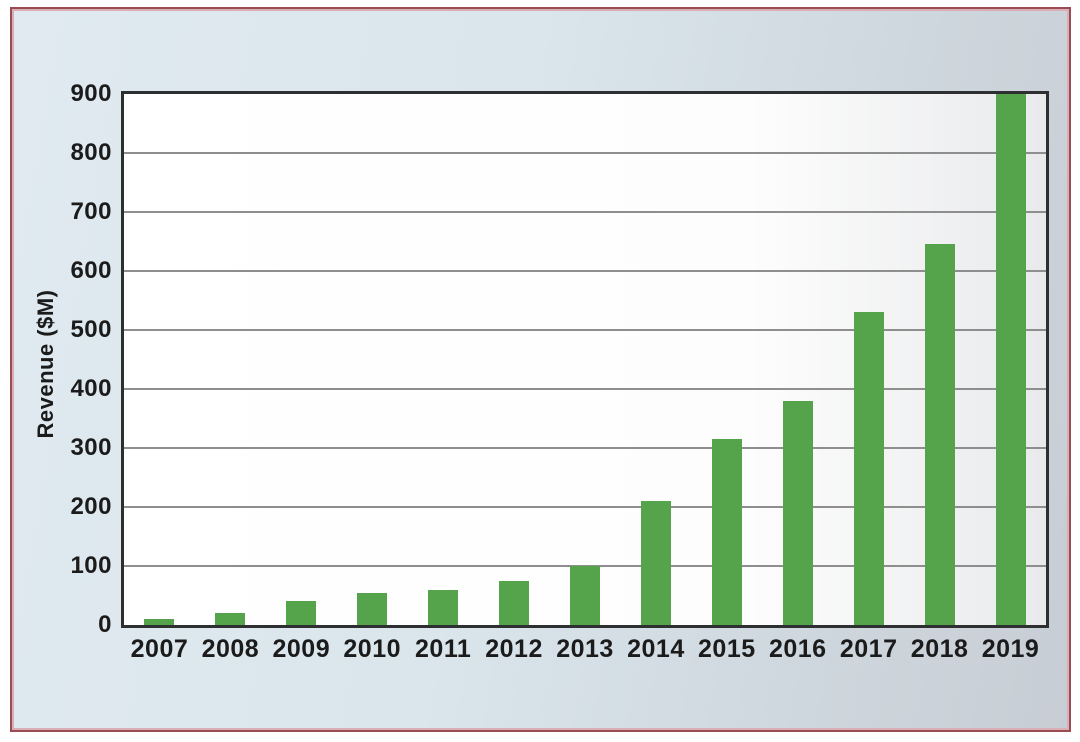 This screenshot has width=1080, height=742. Describe the element at coordinates (105, 624) in the screenshot. I see `y-tick-label-0: 0` at that location.